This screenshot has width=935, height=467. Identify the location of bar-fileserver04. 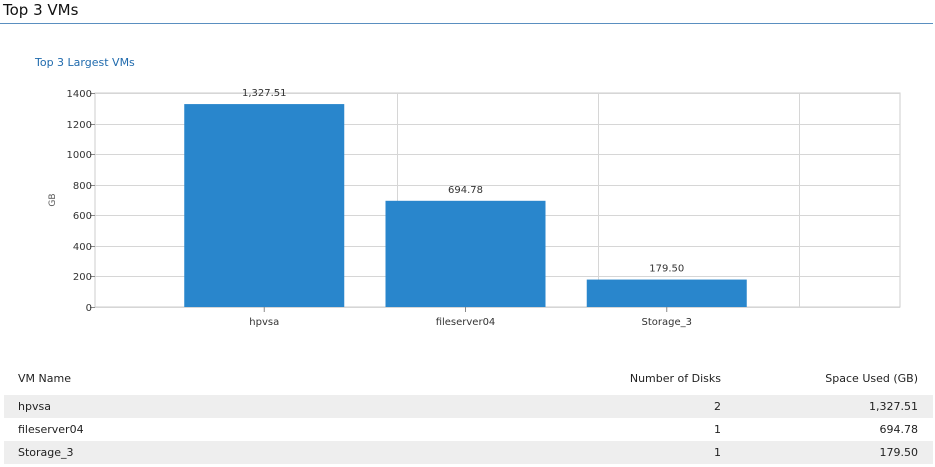
(465, 253).